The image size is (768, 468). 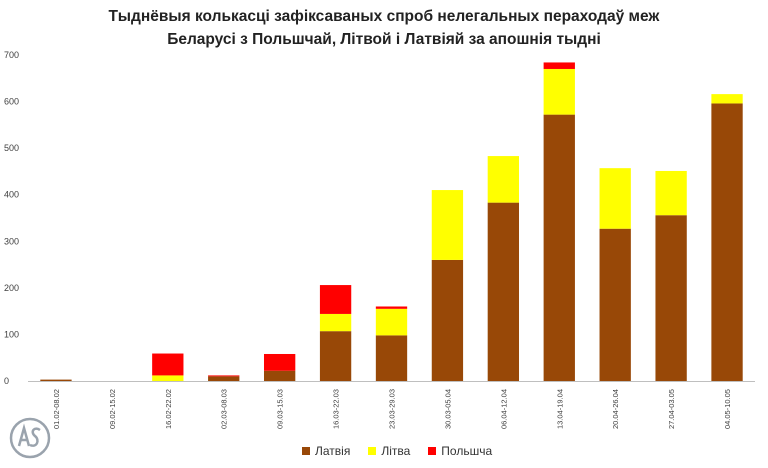 I want to click on x-tick-label: 01.02-08.02, so click(x=56, y=409).